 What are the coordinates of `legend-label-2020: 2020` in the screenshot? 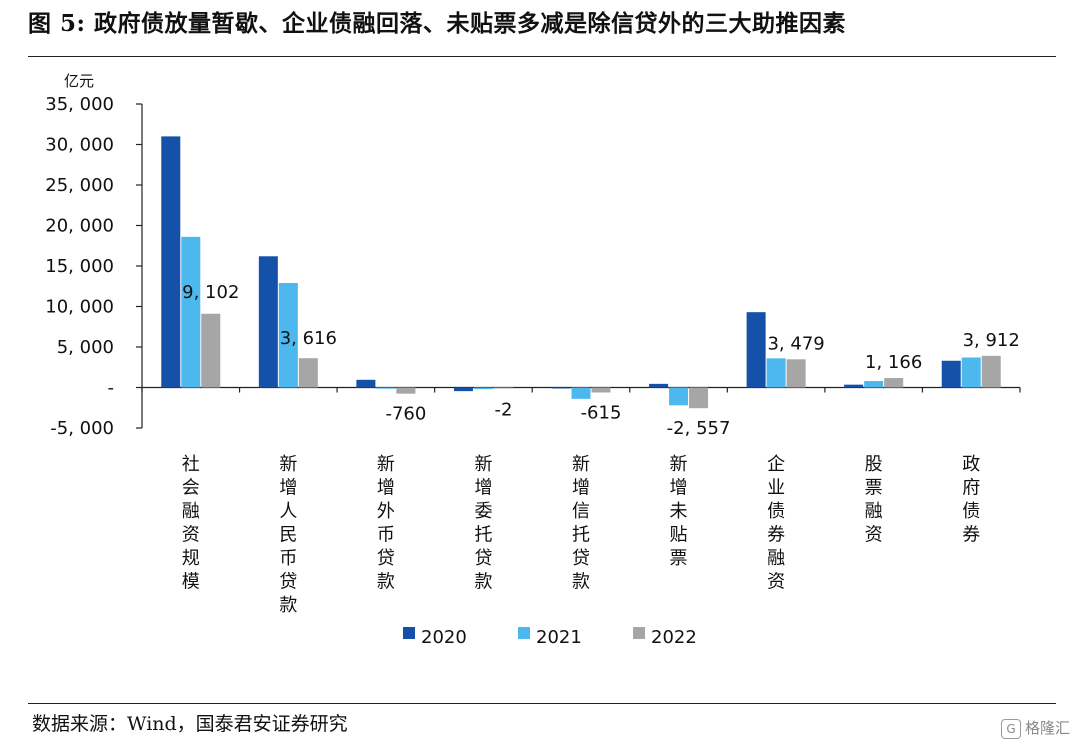 It's located at (444, 637).